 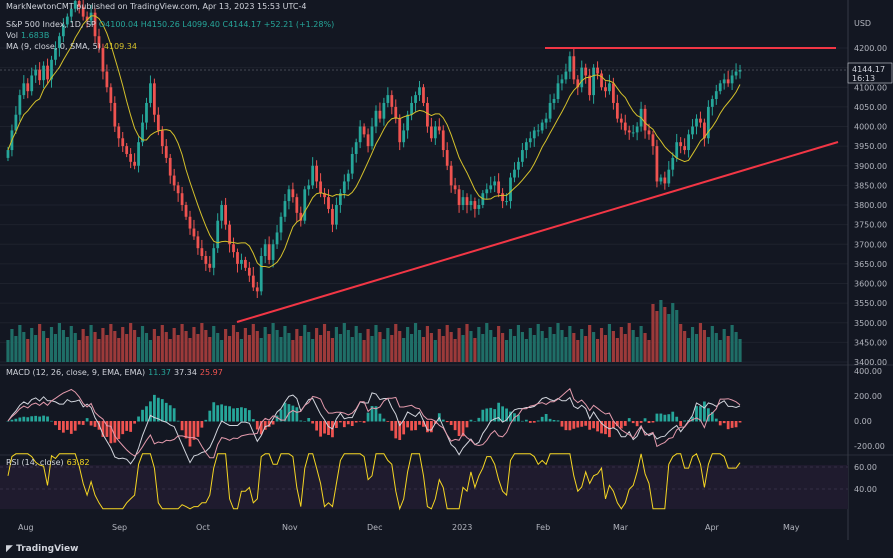 What do you see at coordinates (868, 371) in the screenshot?
I see `macd-tick-label: 400.00` at bounding box center [868, 371].